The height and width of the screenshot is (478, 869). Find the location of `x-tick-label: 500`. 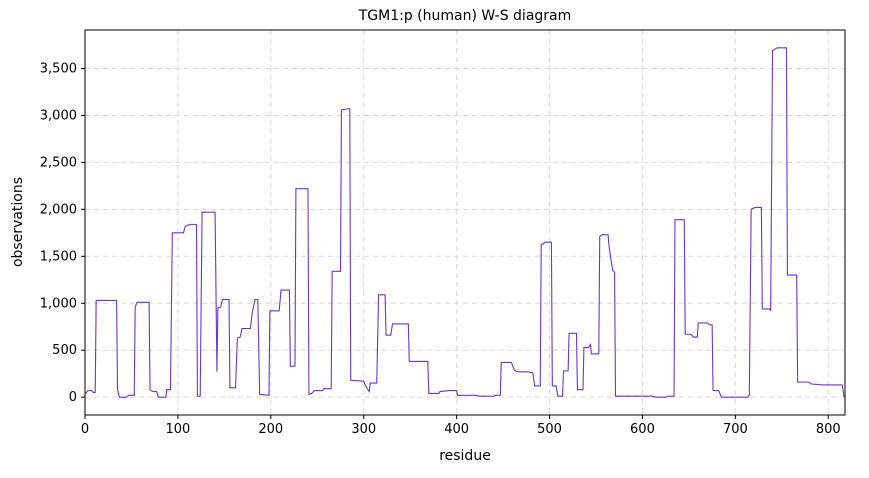

x-tick-label: 500 is located at coordinates (549, 429).